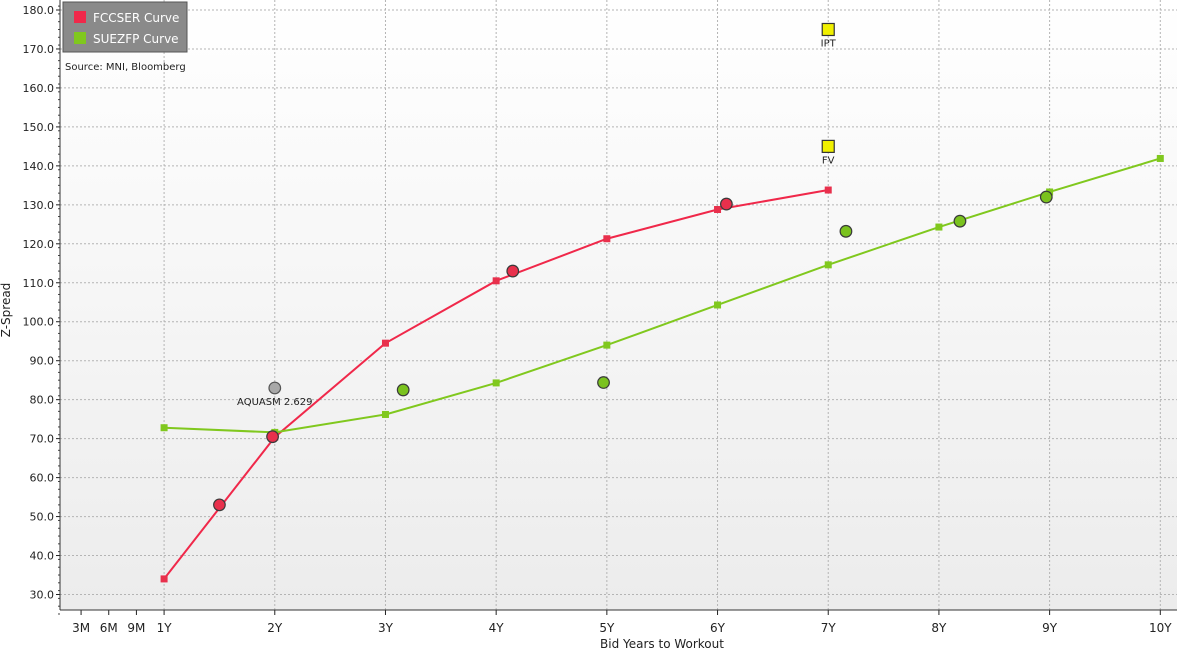 Image resolution: width=1177 pixels, height=657 pixels. What do you see at coordinates (275, 628) in the screenshot?
I see `x-tick-label: 2Y` at bounding box center [275, 628].